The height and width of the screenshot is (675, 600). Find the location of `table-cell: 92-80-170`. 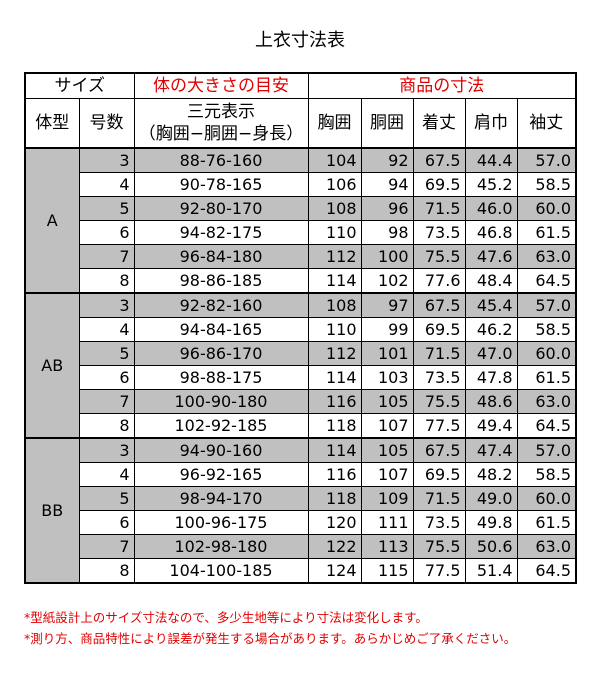

table-cell: 92-80-170 is located at coordinates (221, 208).